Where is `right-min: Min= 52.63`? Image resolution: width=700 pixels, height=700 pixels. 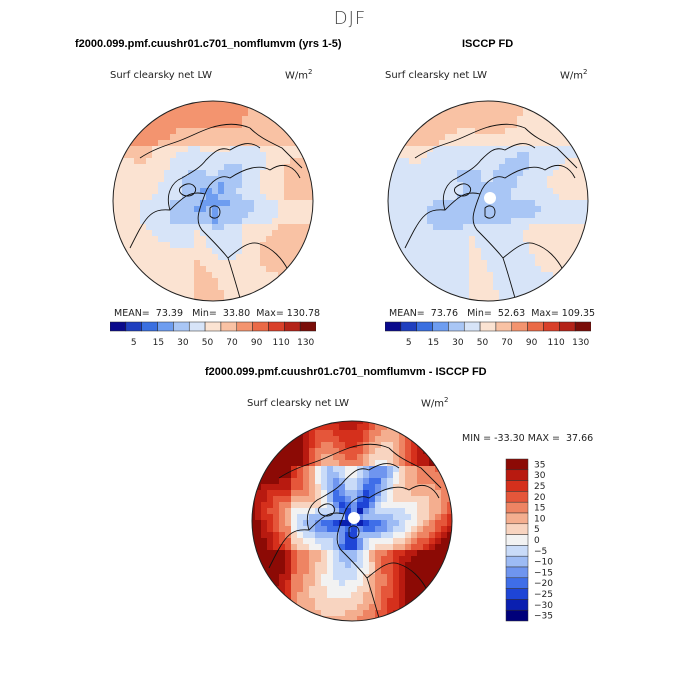
right-min: Min= 52.63 is located at coordinates (496, 313).